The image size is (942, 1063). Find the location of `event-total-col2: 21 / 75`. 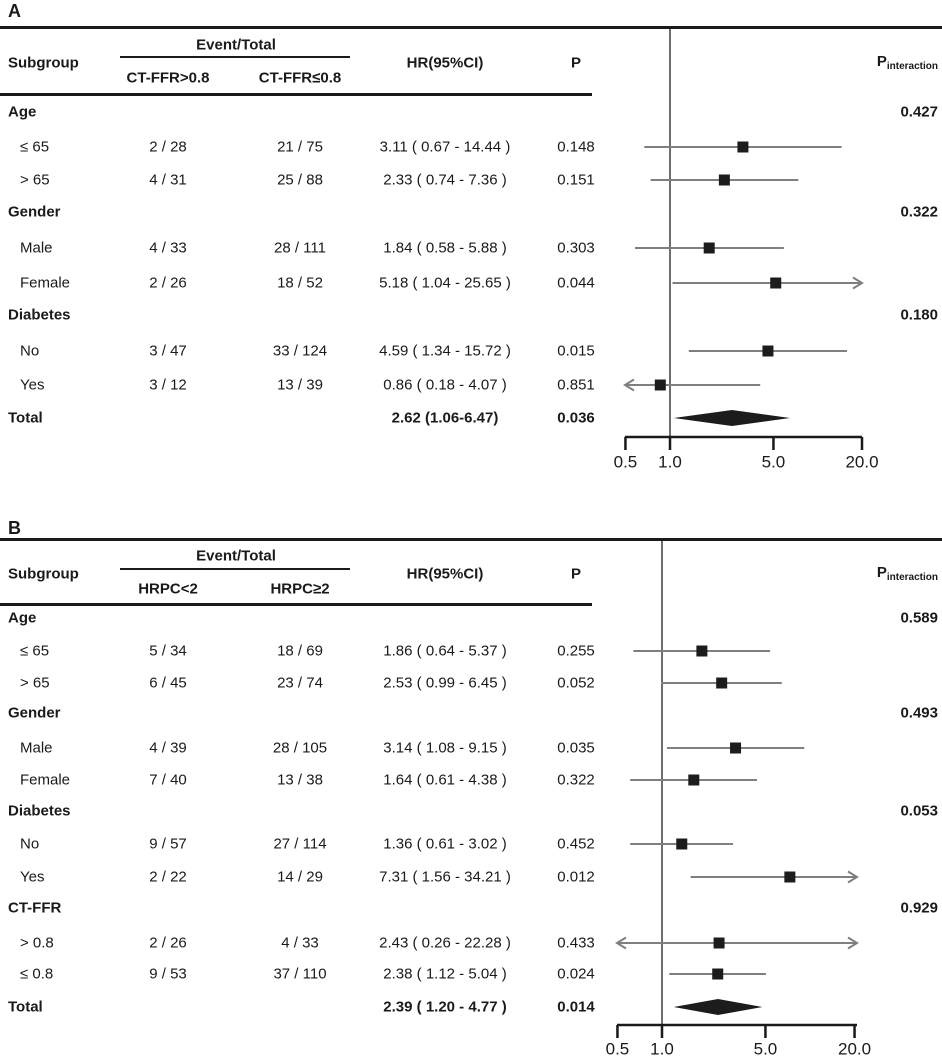

event-total-col2: 21 / 75 is located at coordinates (300, 147).